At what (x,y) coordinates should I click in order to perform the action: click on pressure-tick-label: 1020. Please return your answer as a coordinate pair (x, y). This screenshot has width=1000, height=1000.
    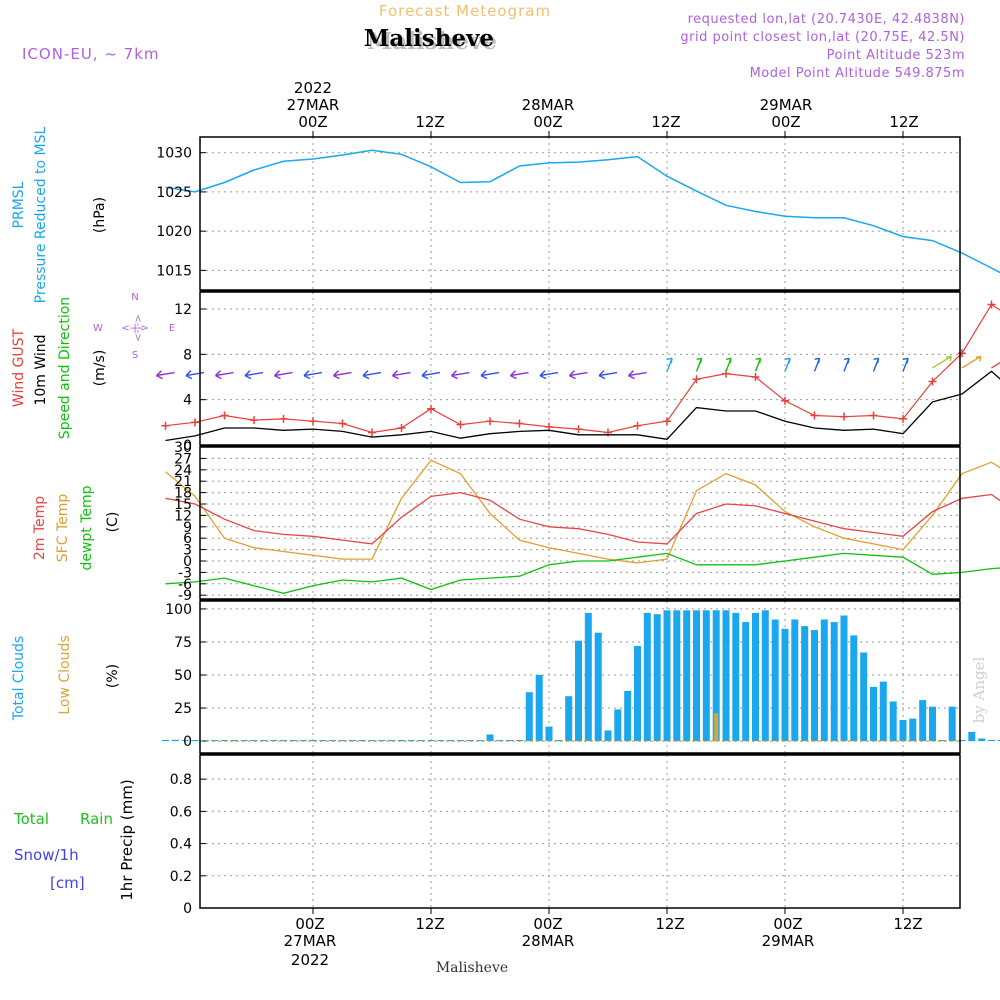
    Looking at the image, I should click on (174, 232).